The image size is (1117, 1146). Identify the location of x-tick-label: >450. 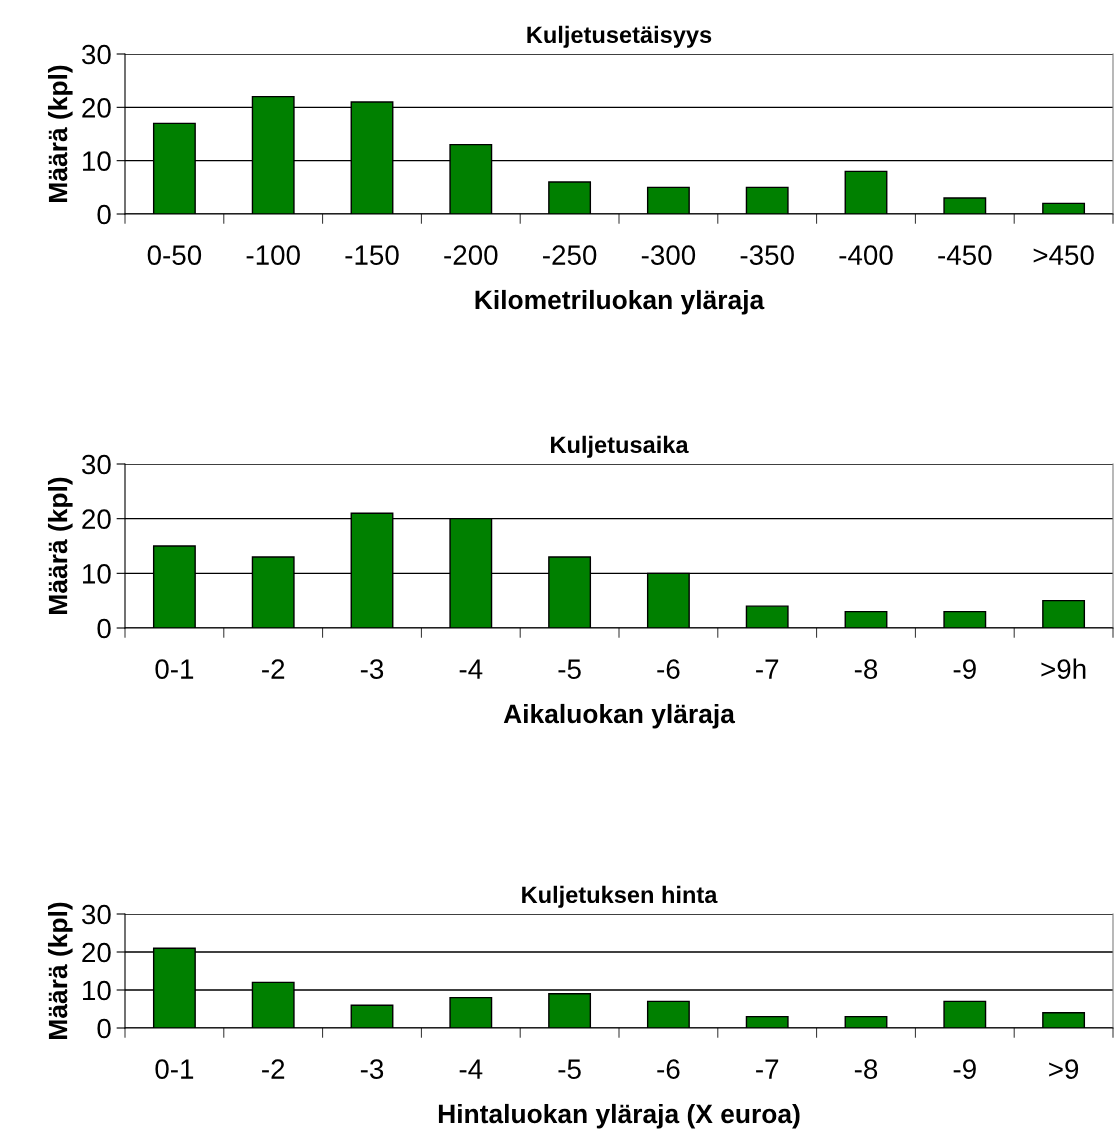
(1063, 255).